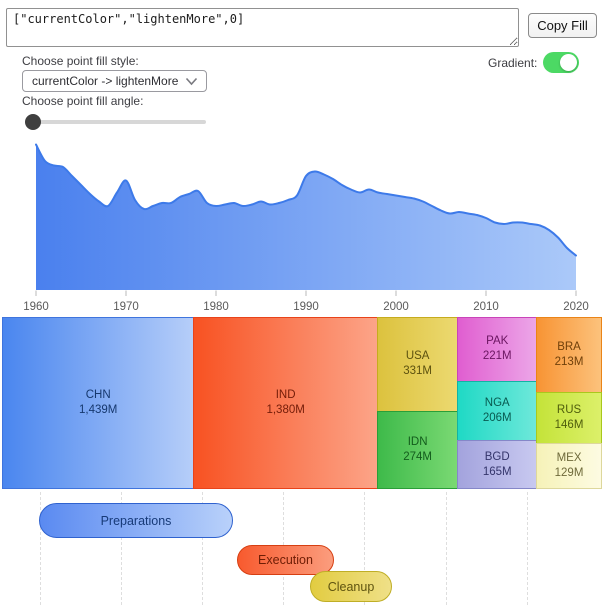 The height and width of the screenshot is (605, 604). What do you see at coordinates (497, 411) in the screenshot?
I see `treemap-cell-nga: NGA 206M` at bounding box center [497, 411].